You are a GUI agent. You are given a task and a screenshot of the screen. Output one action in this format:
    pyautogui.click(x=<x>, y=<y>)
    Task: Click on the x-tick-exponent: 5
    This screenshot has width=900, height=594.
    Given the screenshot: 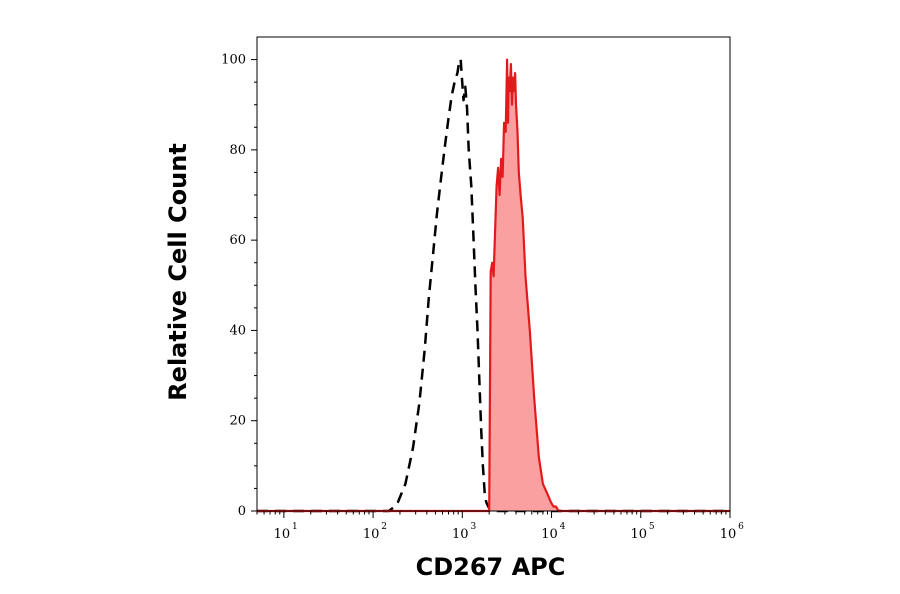 What is the action you would take?
    pyautogui.click(x=652, y=527)
    